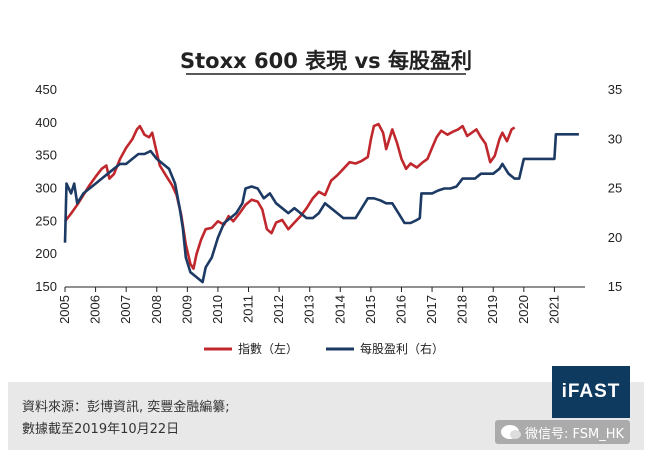  I want to click on y-left-tick-label: 150, so click(46, 286).